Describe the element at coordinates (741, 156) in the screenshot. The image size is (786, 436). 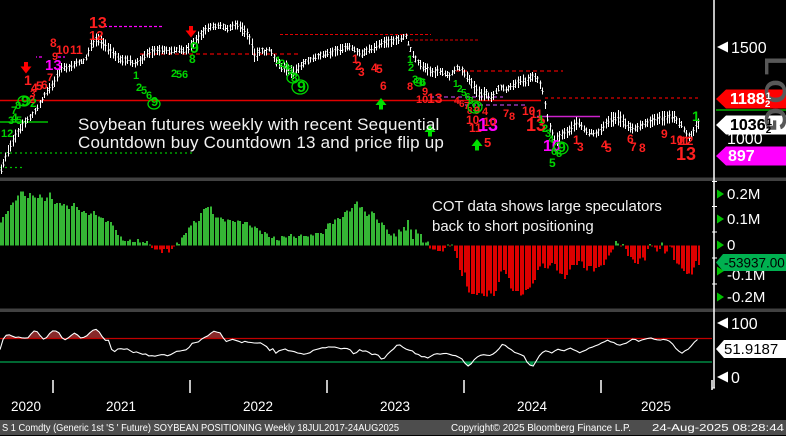
I see `svg-text: 897` at that location.